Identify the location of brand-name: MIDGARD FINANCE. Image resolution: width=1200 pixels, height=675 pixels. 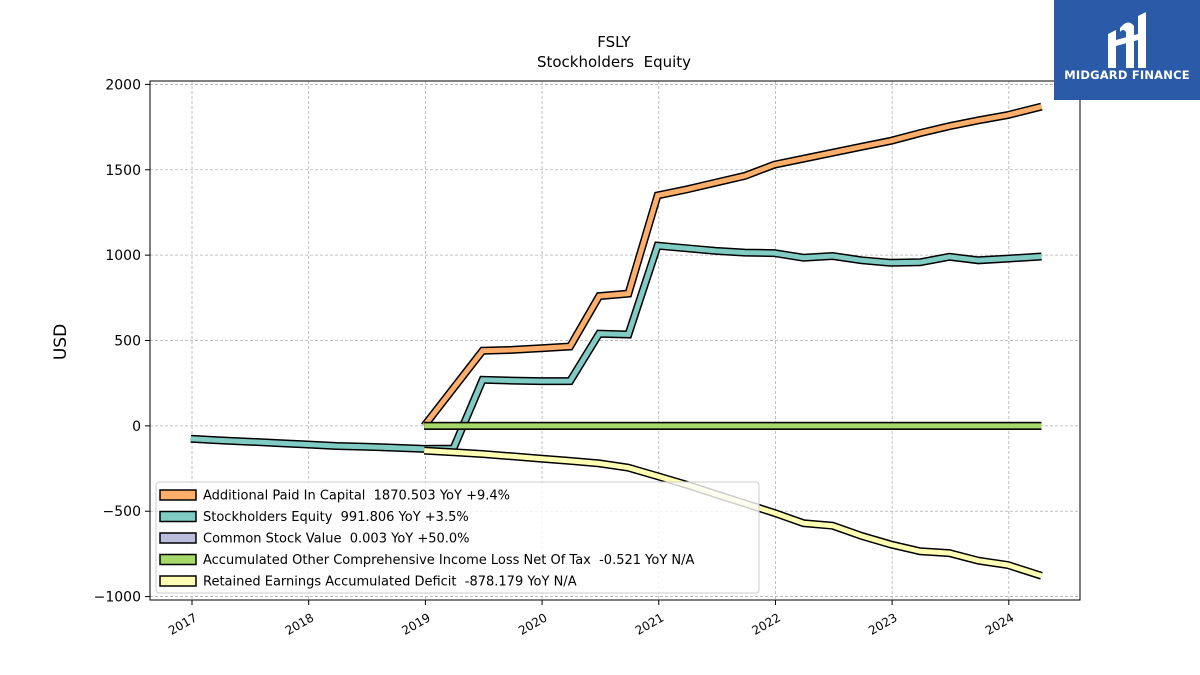
(1127, 75).